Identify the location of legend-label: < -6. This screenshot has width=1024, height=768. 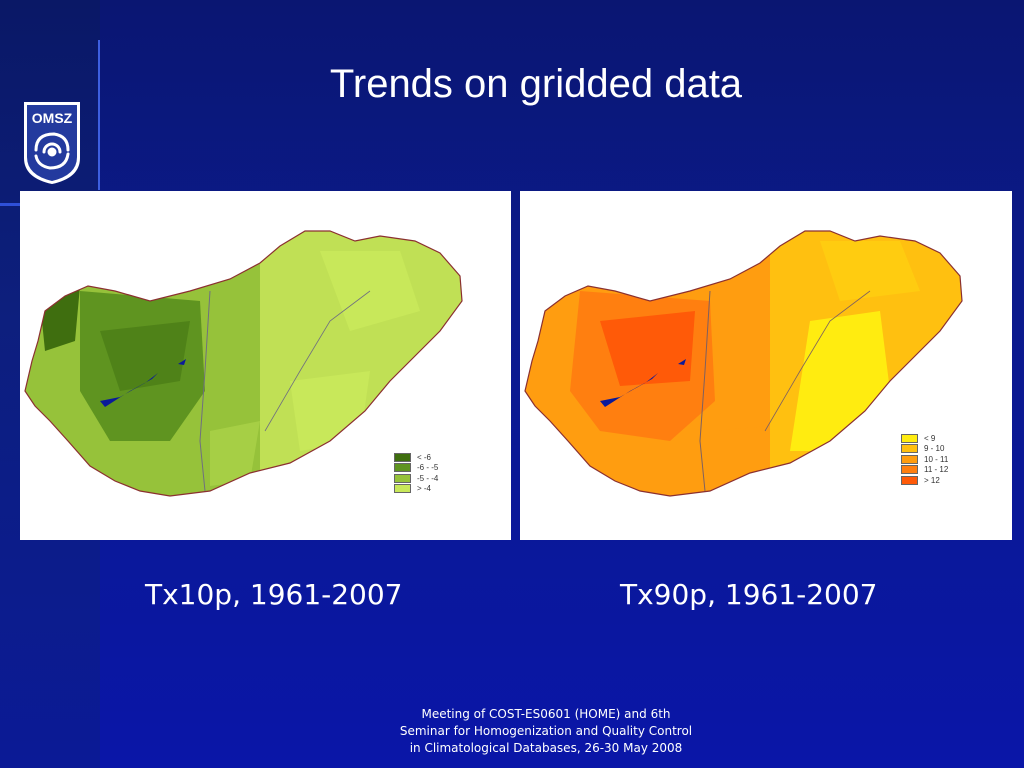
(424, 457).